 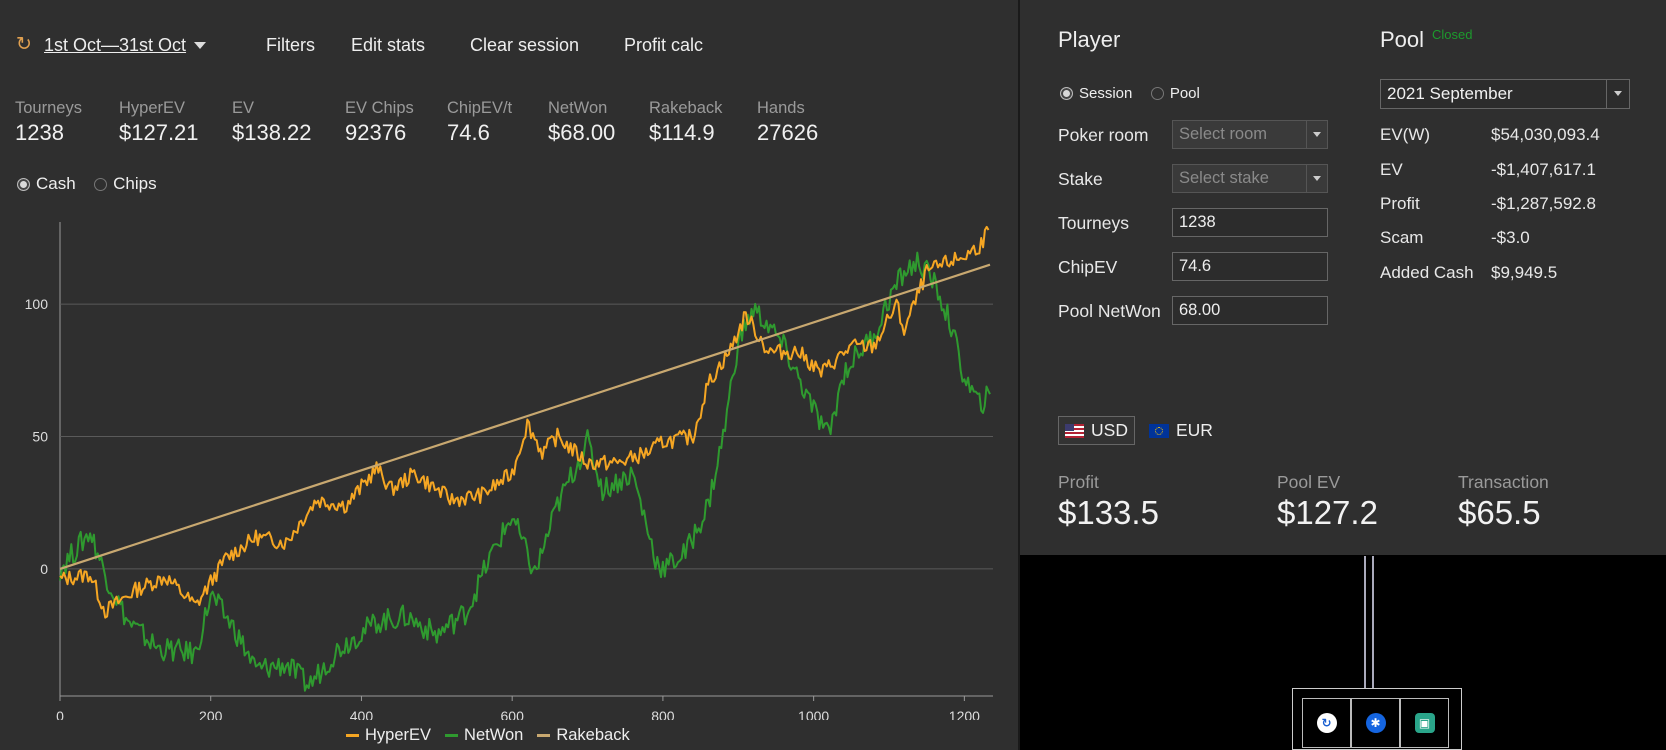 What do you see at coordinates (159, 122) in the screenshot?
I see `stat-hyperev: HyperEV $127.21` at bounding box center [159, 122].